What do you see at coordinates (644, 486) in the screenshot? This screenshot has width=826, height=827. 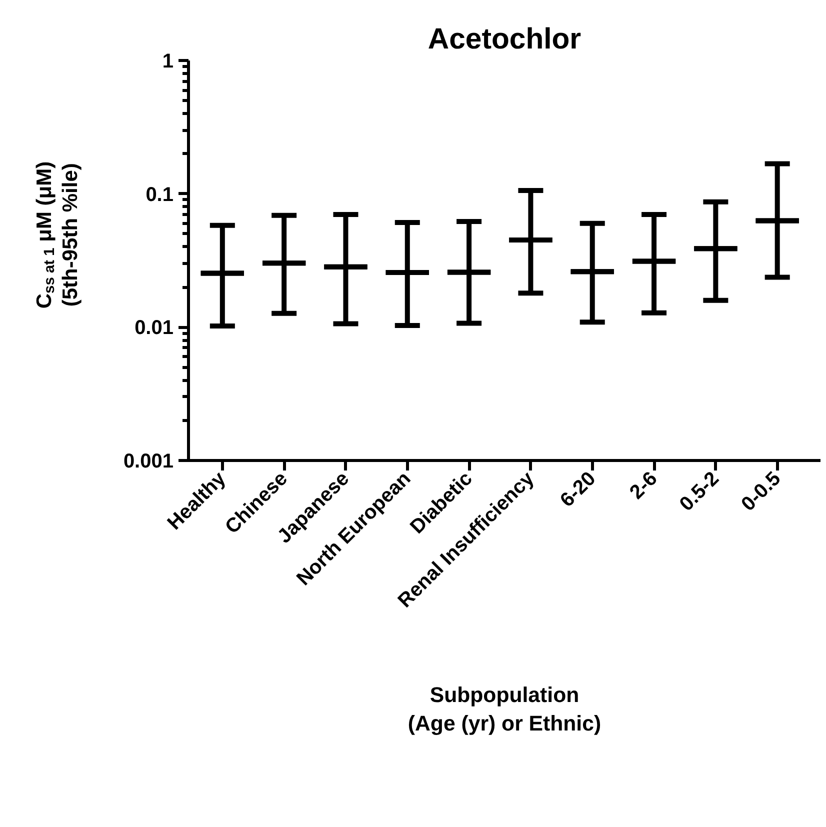 I see `x-tick-label: 2-6` at bounding box center [644, 486].